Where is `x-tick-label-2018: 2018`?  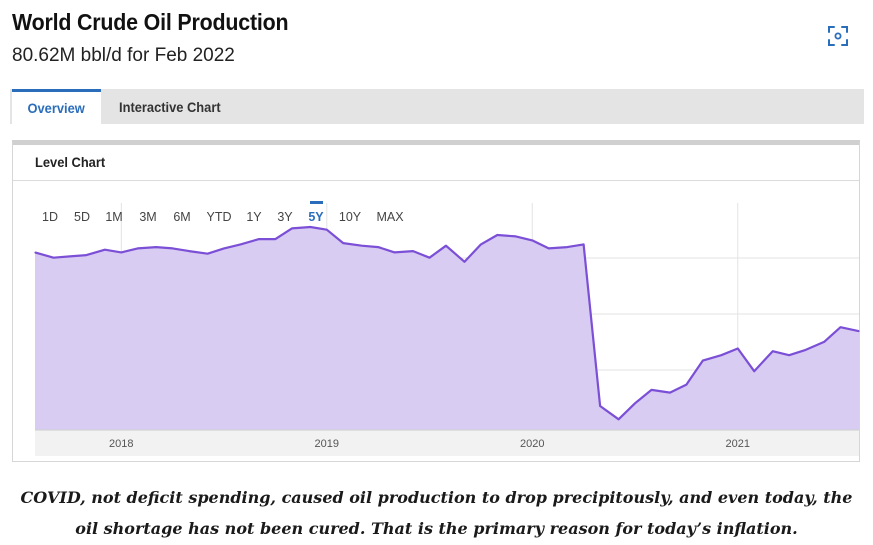 x-tick-label-2018: 2018 is located at coordinates (121, 444).